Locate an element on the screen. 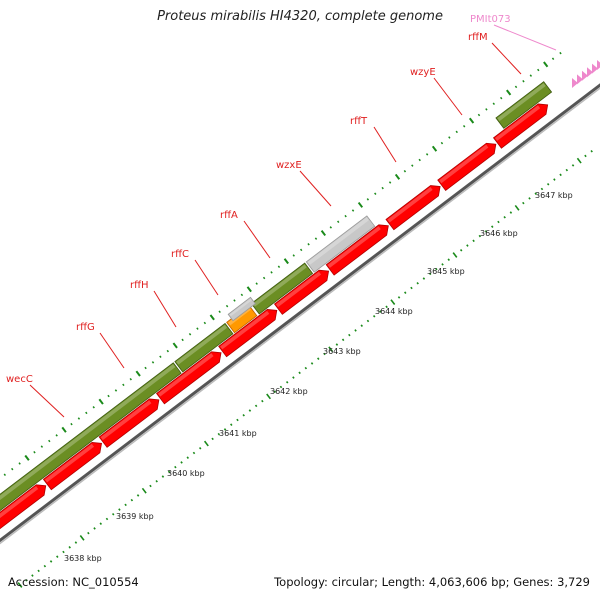 The width and height of the screenshot is (600, 600). gene-label-wzxe: wzxE is located at coordinates (289, 165).